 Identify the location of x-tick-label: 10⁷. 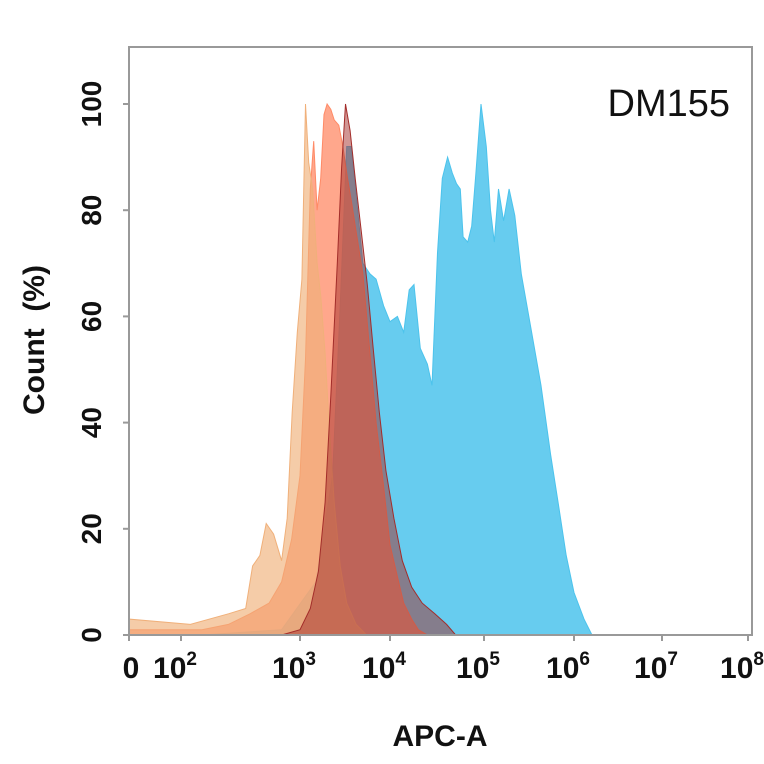
(656, 667).